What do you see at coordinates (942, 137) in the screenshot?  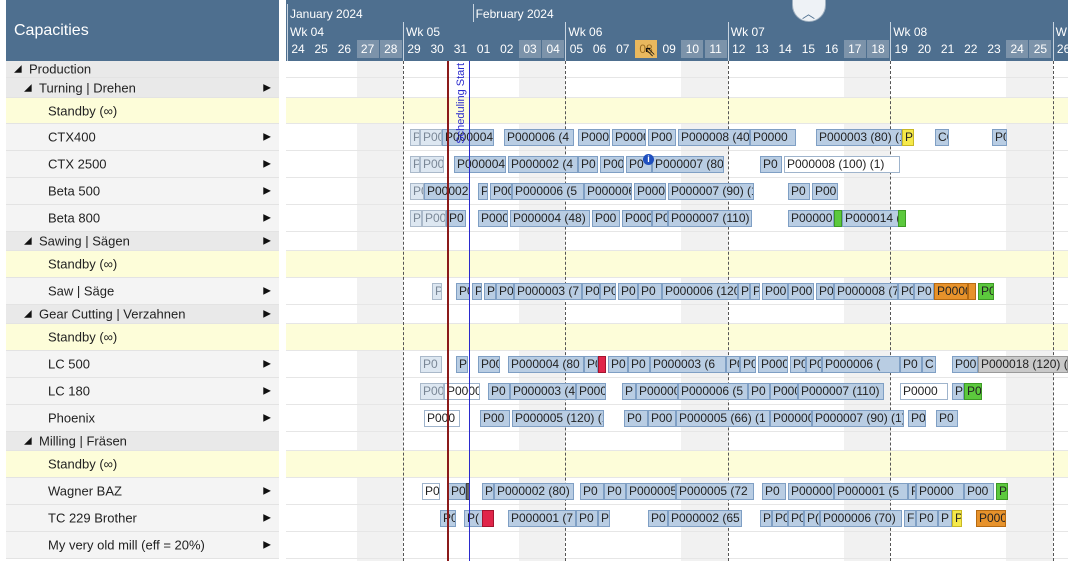 I see `operation-bar: CC` at bounding box center [942, 137].